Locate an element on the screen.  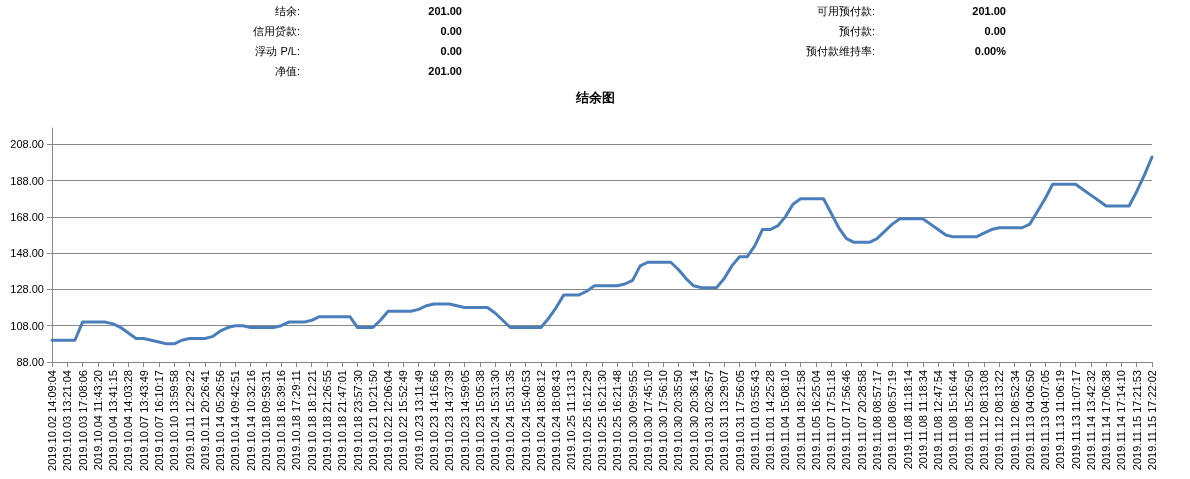
x-tick-label: 2019.10.22 12:06:04 is located at coordinates (388, 420).